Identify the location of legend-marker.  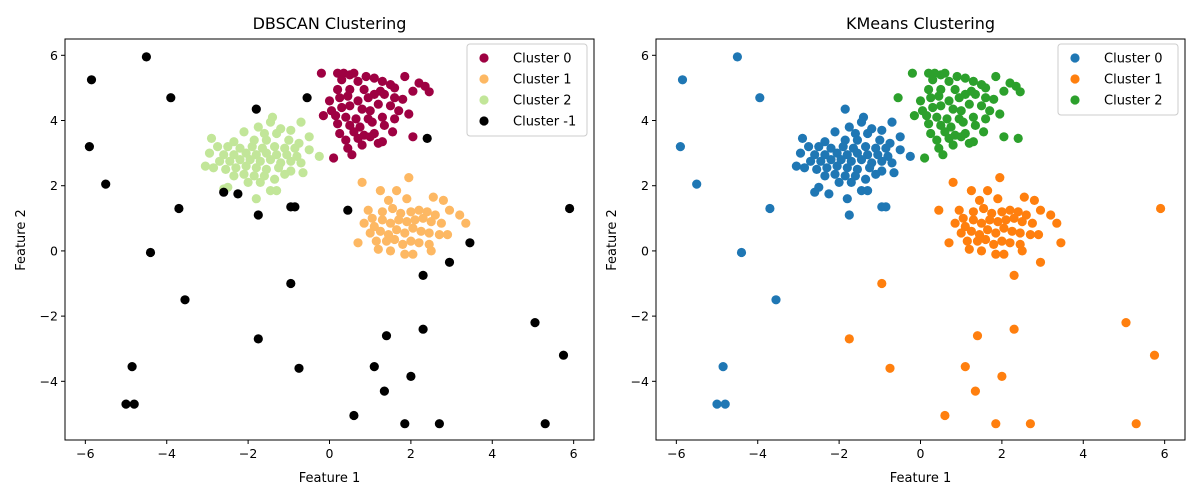
(484, 100).